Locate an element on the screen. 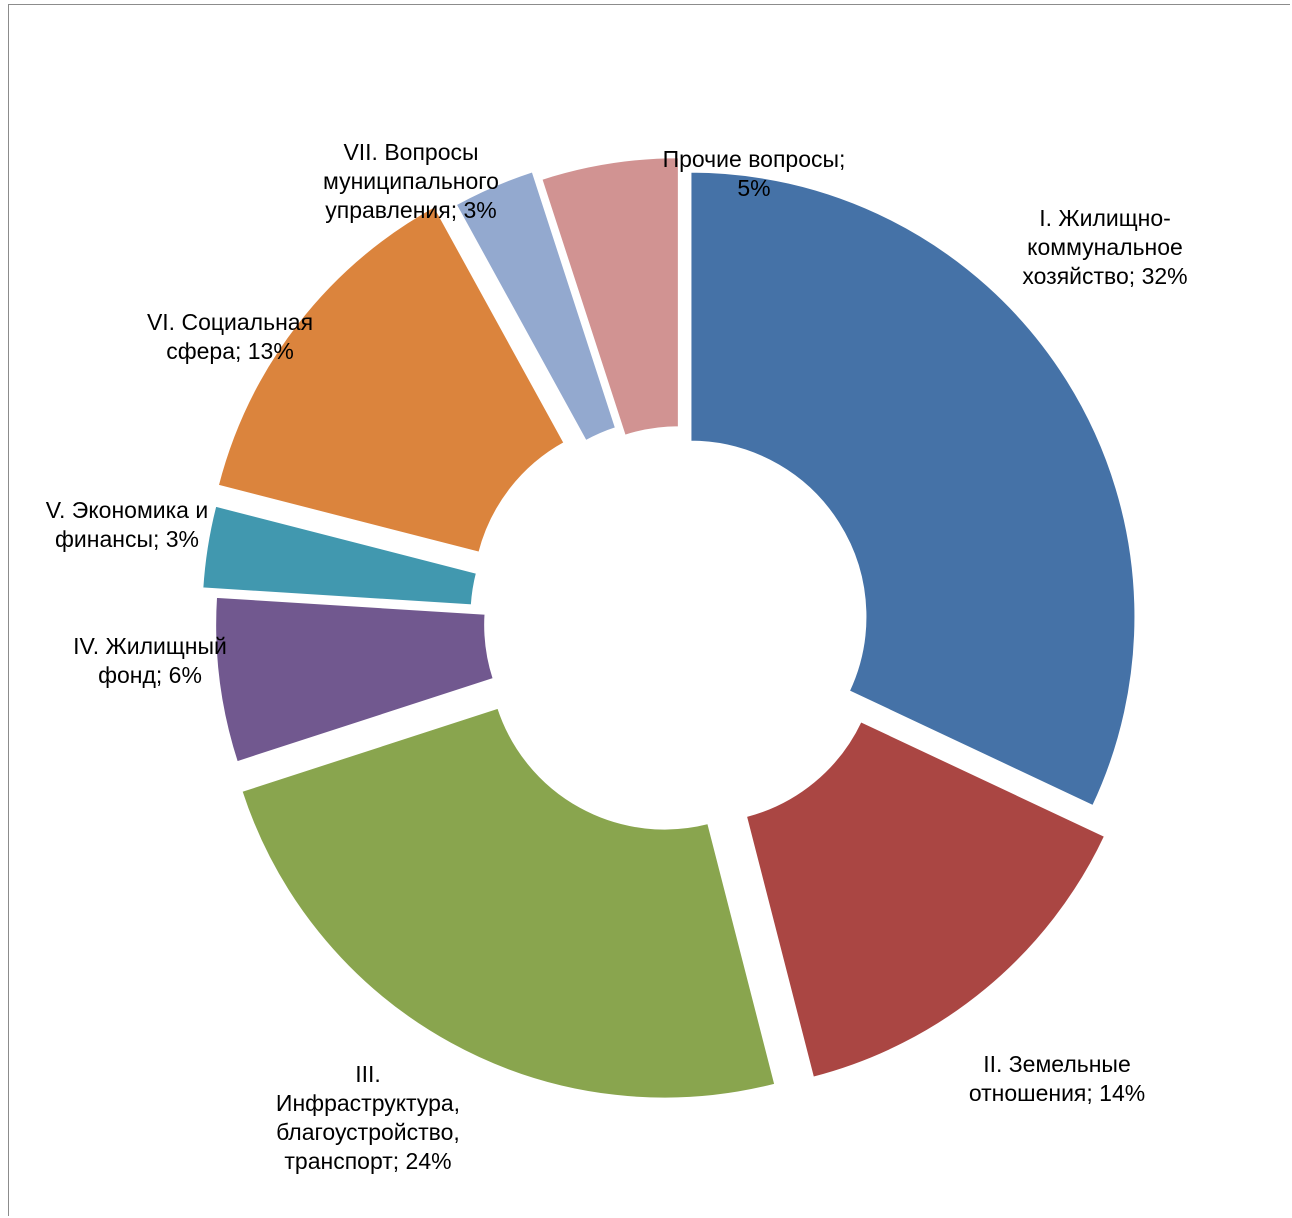 The width and height of the screenshot is (1292, 1218). data-label-3-line: Инфраструктура, is located at coordinates (368, 1103).